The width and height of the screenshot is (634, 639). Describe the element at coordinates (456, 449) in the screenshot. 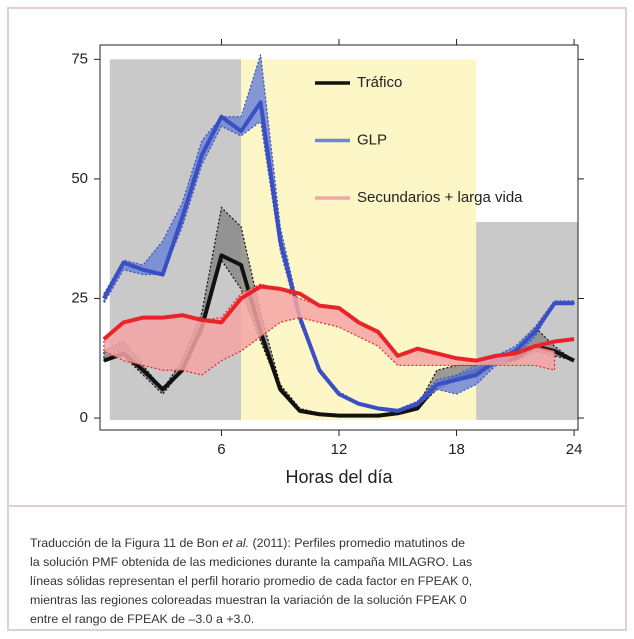

I see `x-tick-label: 18` at that location.